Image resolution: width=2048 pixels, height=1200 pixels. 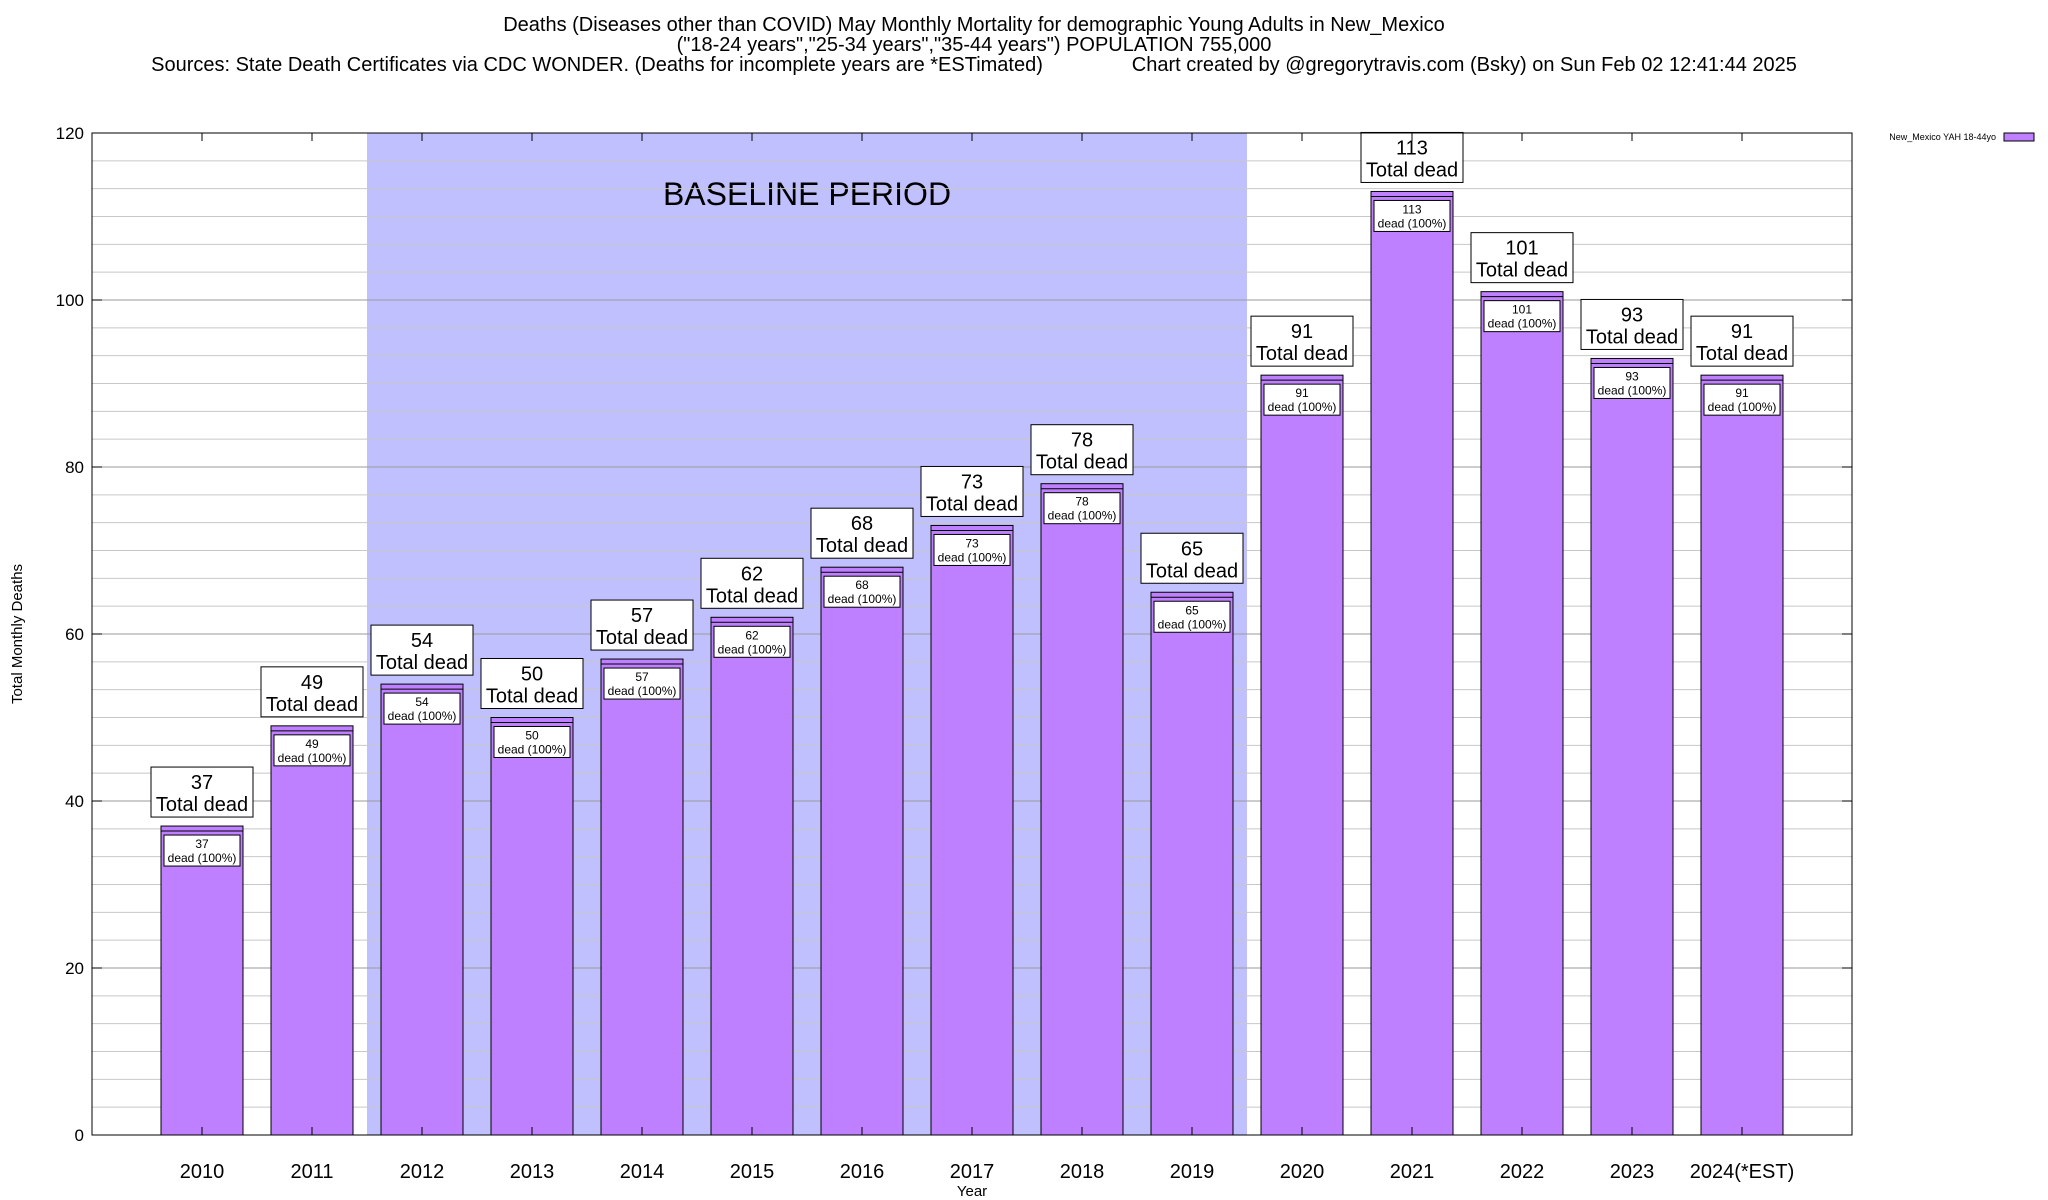 What do you see at coordinates (1632, 376) in the screenshot?
I see `inner-value-label: 93` at bounding box center [1632, 376].